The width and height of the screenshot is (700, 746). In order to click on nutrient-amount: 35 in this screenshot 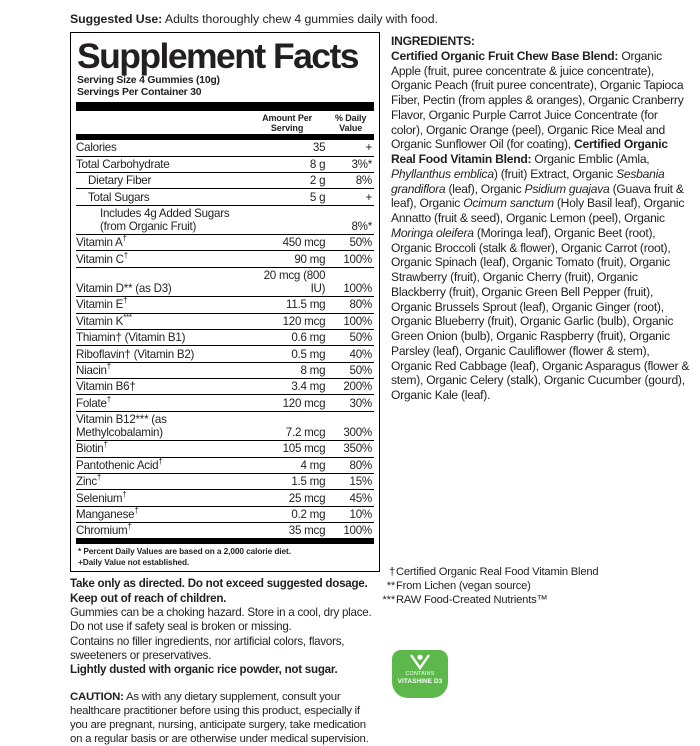, I will do `click(319, 148)`.